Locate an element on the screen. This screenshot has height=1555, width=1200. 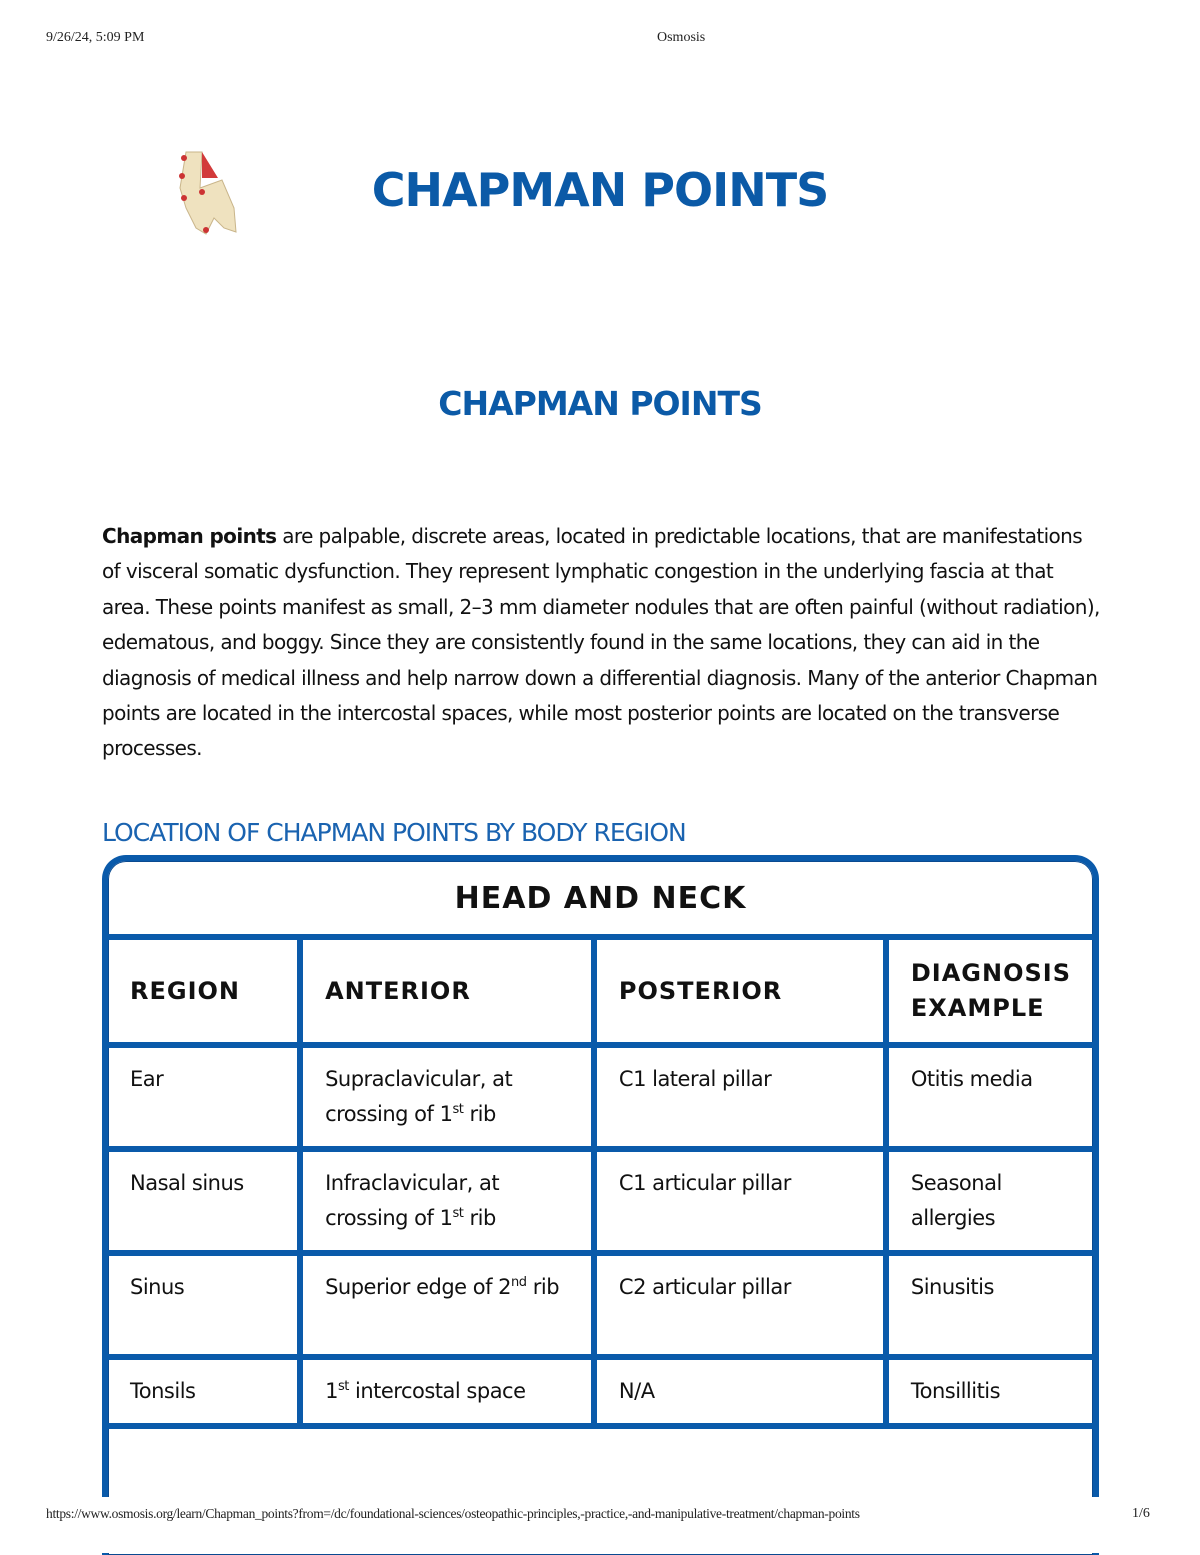
print-datetime: 9/26/24, 5:09 PM is located at coordinates (95, 37).